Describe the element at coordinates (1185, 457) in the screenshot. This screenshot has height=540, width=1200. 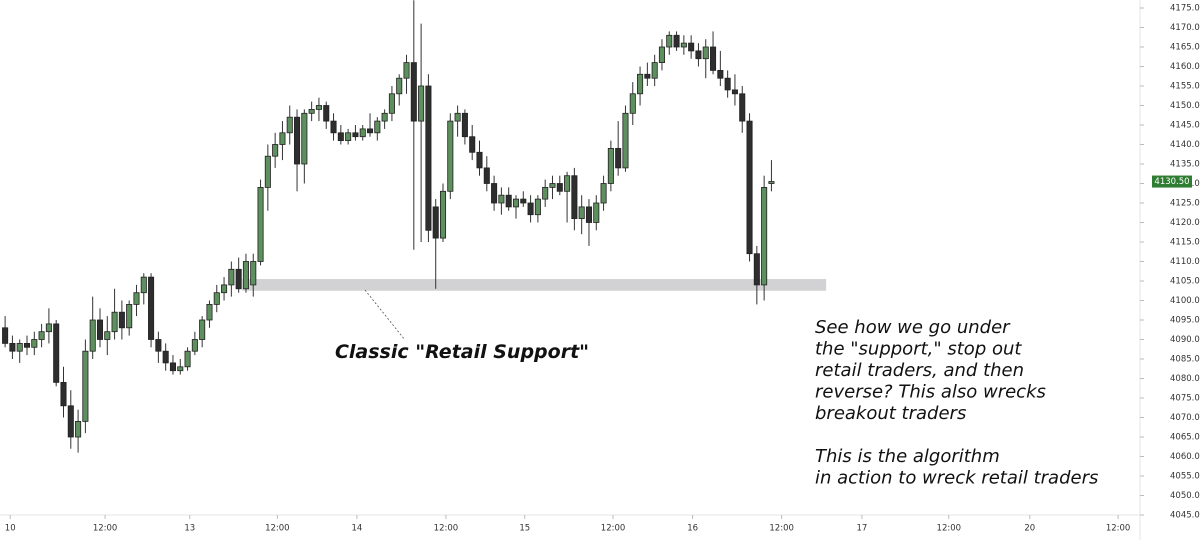
I see `y-tick-label: 4060.00` at that location.